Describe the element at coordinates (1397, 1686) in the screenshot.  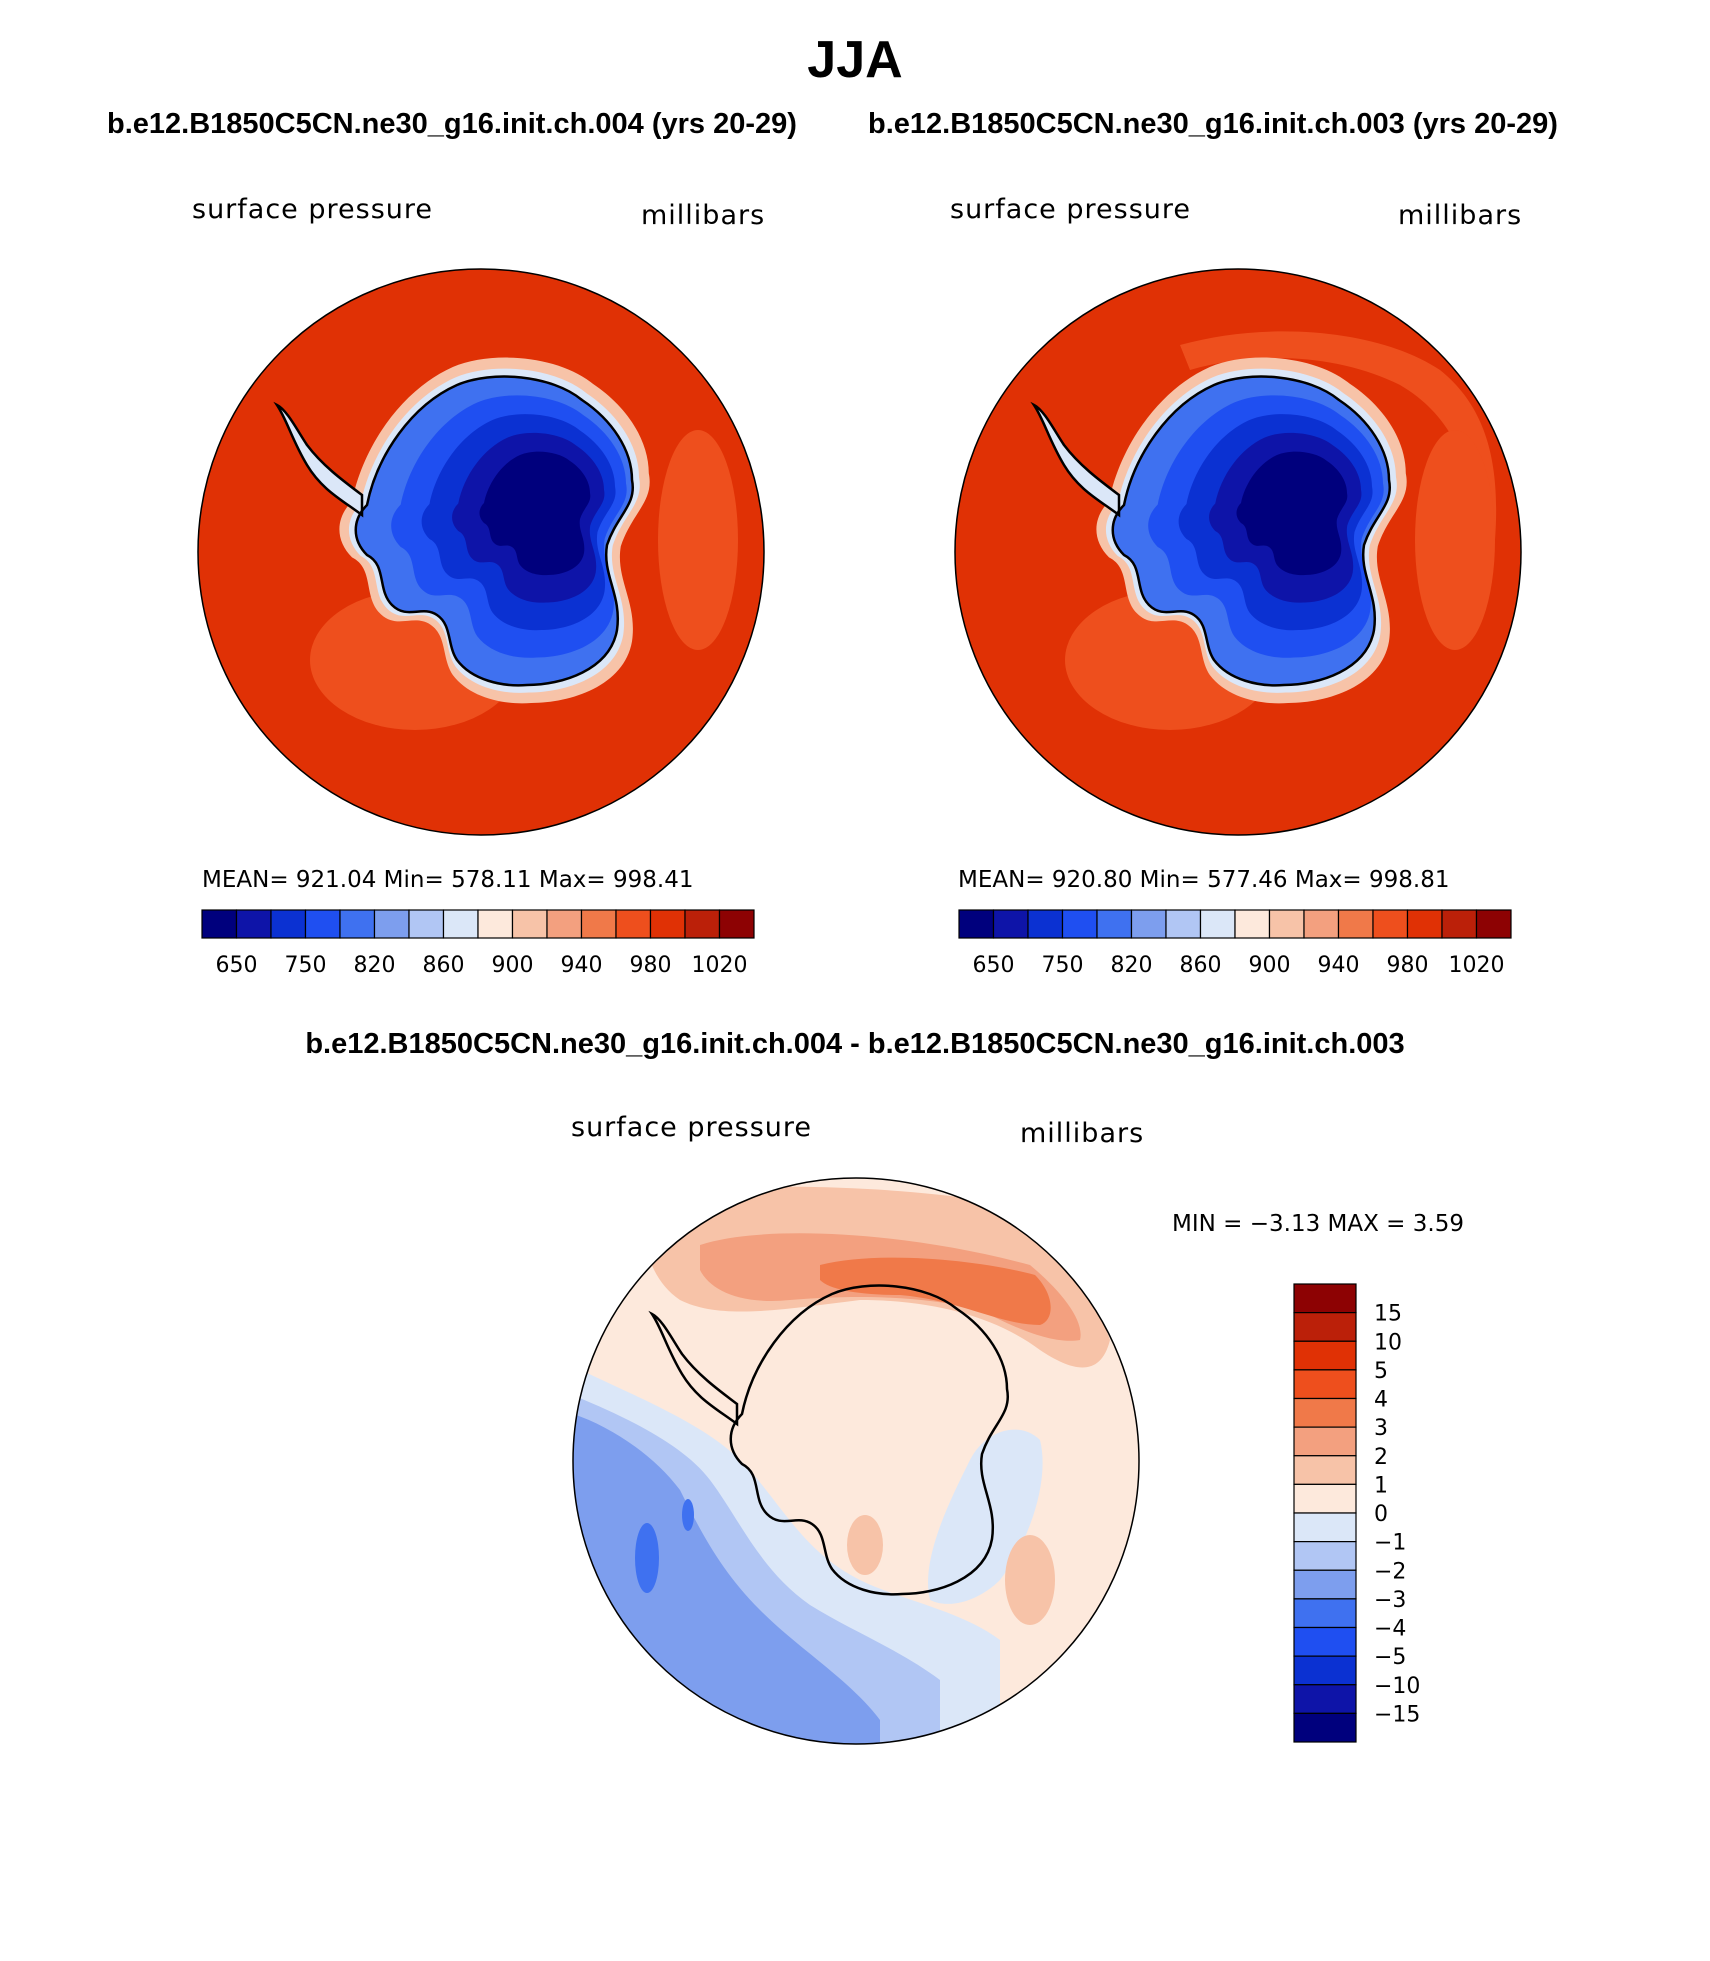
I see `colorbar-label: −10` at that location.